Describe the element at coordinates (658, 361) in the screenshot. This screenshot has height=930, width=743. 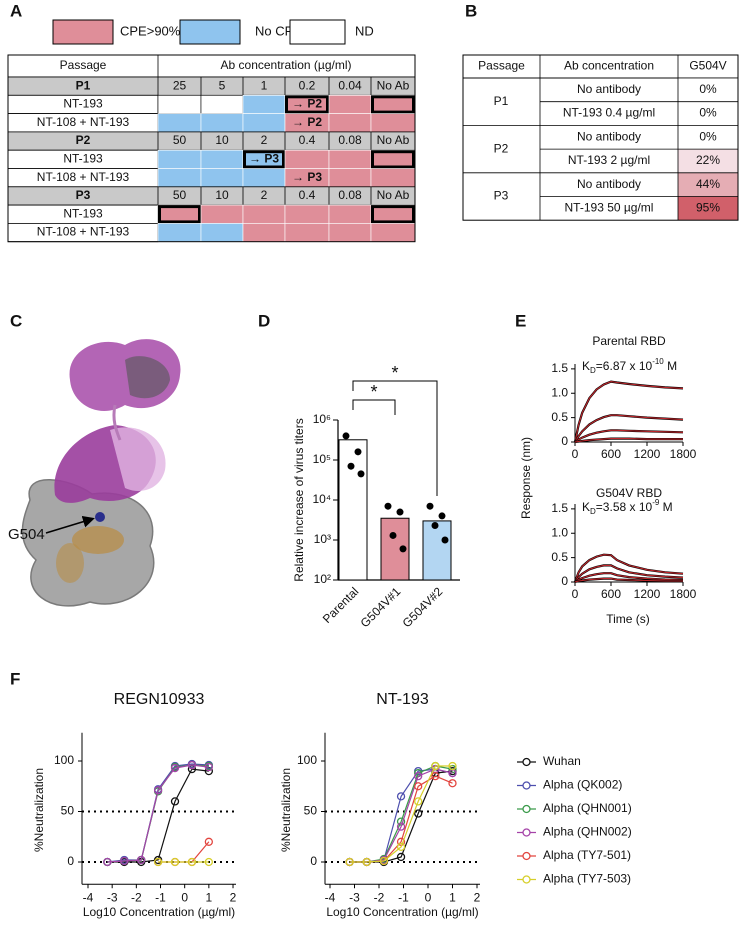
I see `kd-part: -10` at that location.